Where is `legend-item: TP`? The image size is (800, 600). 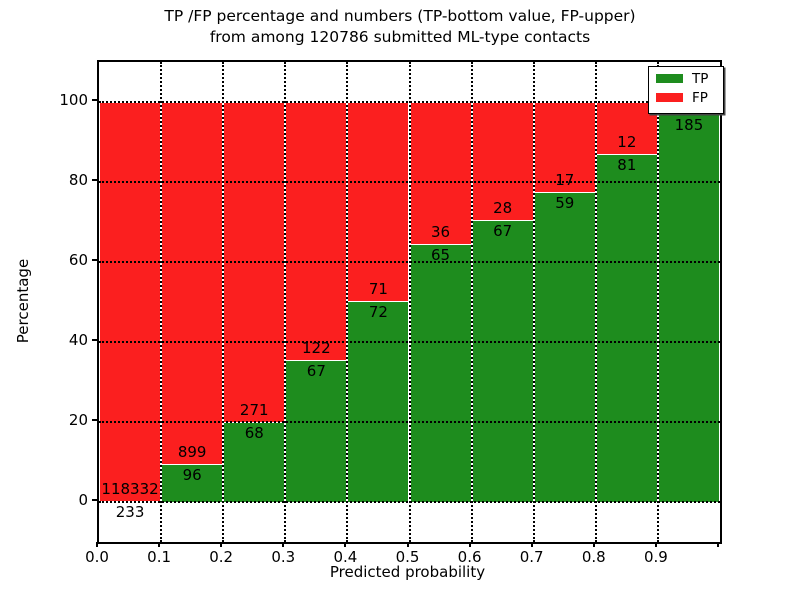
legend-item: TP is located at coordinates (686, 78).